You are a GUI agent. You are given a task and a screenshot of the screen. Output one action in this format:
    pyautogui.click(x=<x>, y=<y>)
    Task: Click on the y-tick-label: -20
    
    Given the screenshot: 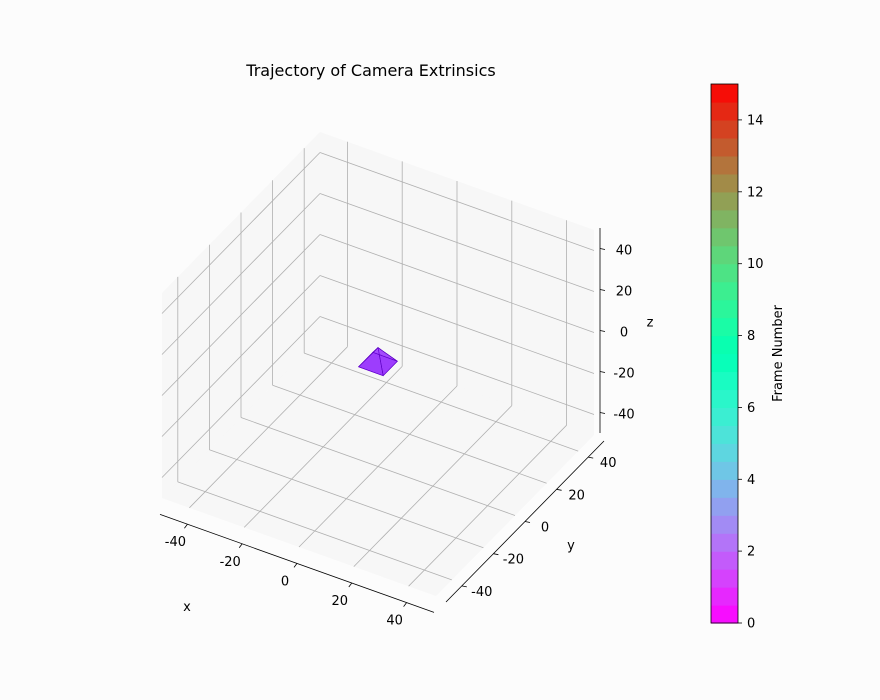 What is the action you would take?
    pyautogui.click(x=513, y=560)
    